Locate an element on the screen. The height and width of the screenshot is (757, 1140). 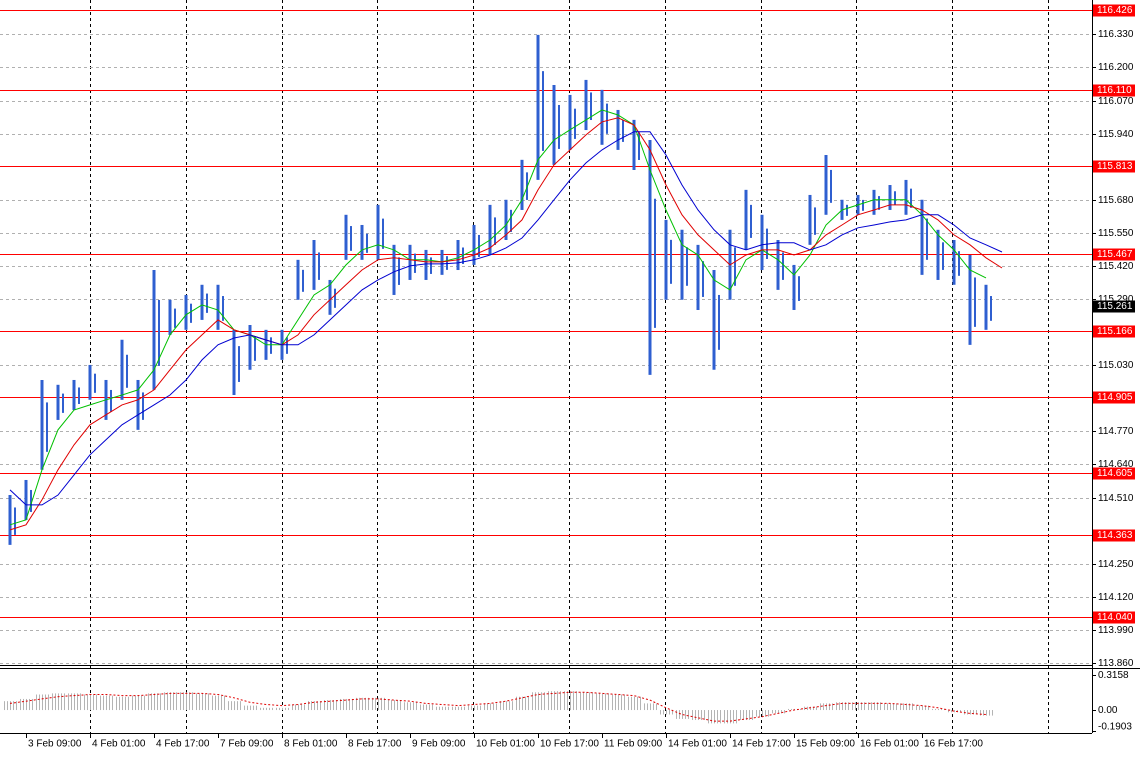
level-label: 116.426 is located at coordinates (1115, 10).